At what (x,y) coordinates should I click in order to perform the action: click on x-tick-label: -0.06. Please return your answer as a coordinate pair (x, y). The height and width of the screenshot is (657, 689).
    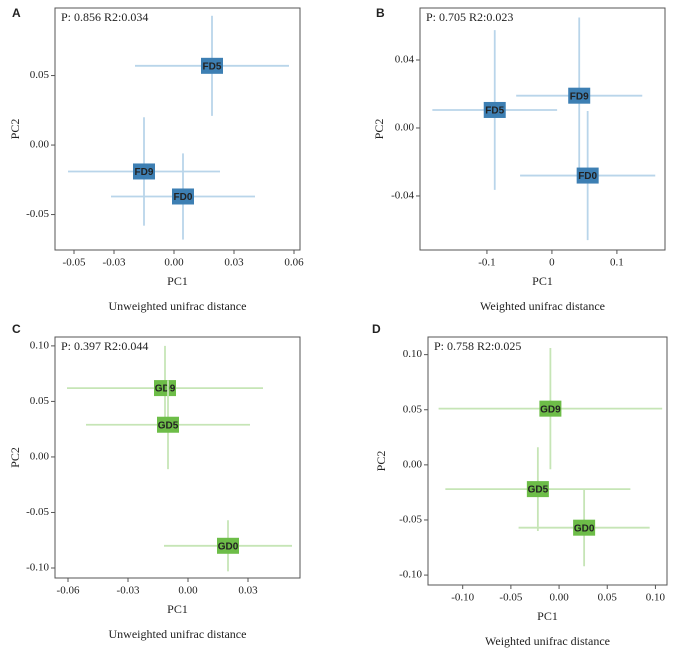
    Looking at the image, I should click on (68, 591).